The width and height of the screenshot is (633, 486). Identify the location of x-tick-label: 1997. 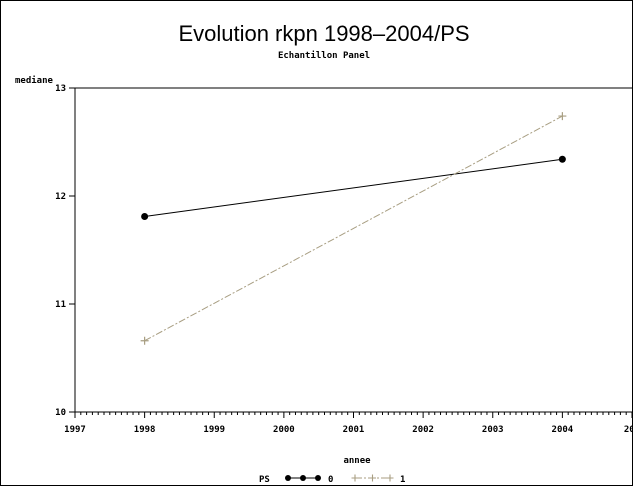
(75, 430).